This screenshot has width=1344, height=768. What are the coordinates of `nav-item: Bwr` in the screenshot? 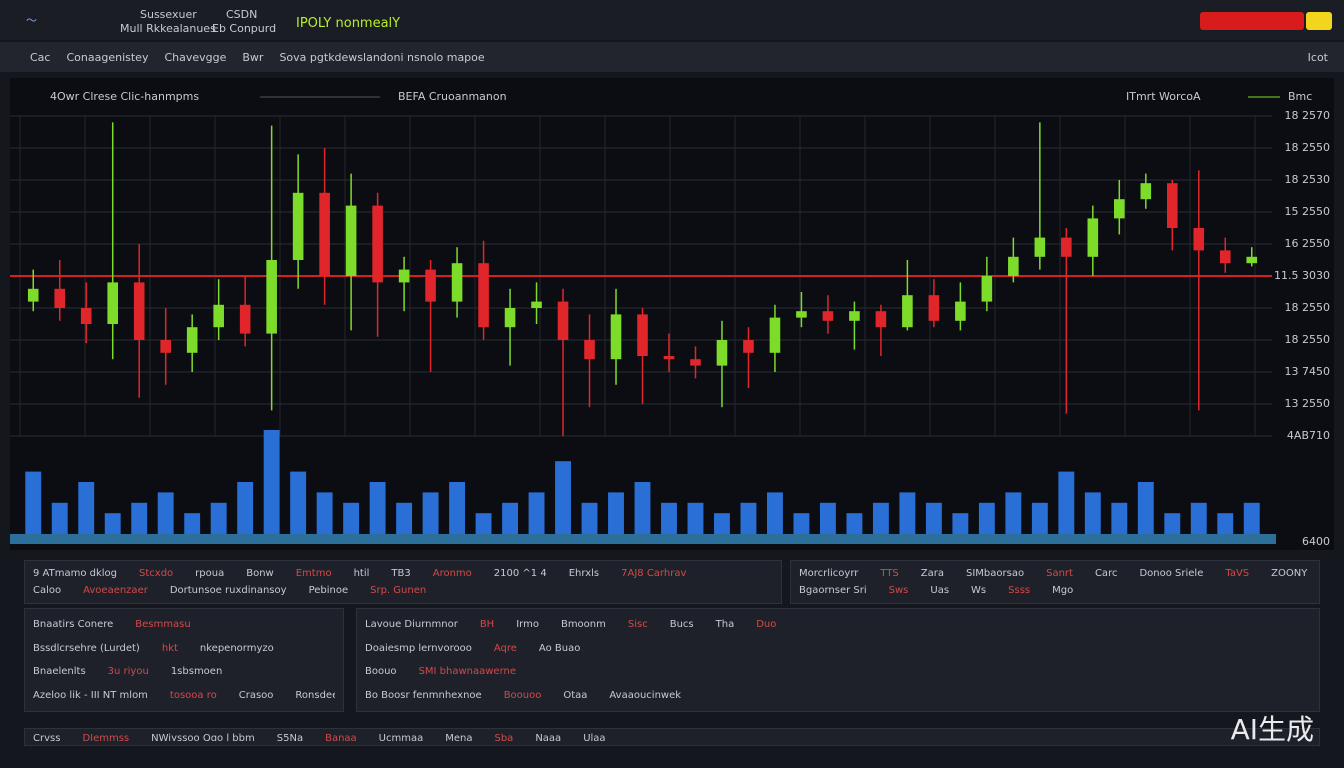 It's located at (253, 57).